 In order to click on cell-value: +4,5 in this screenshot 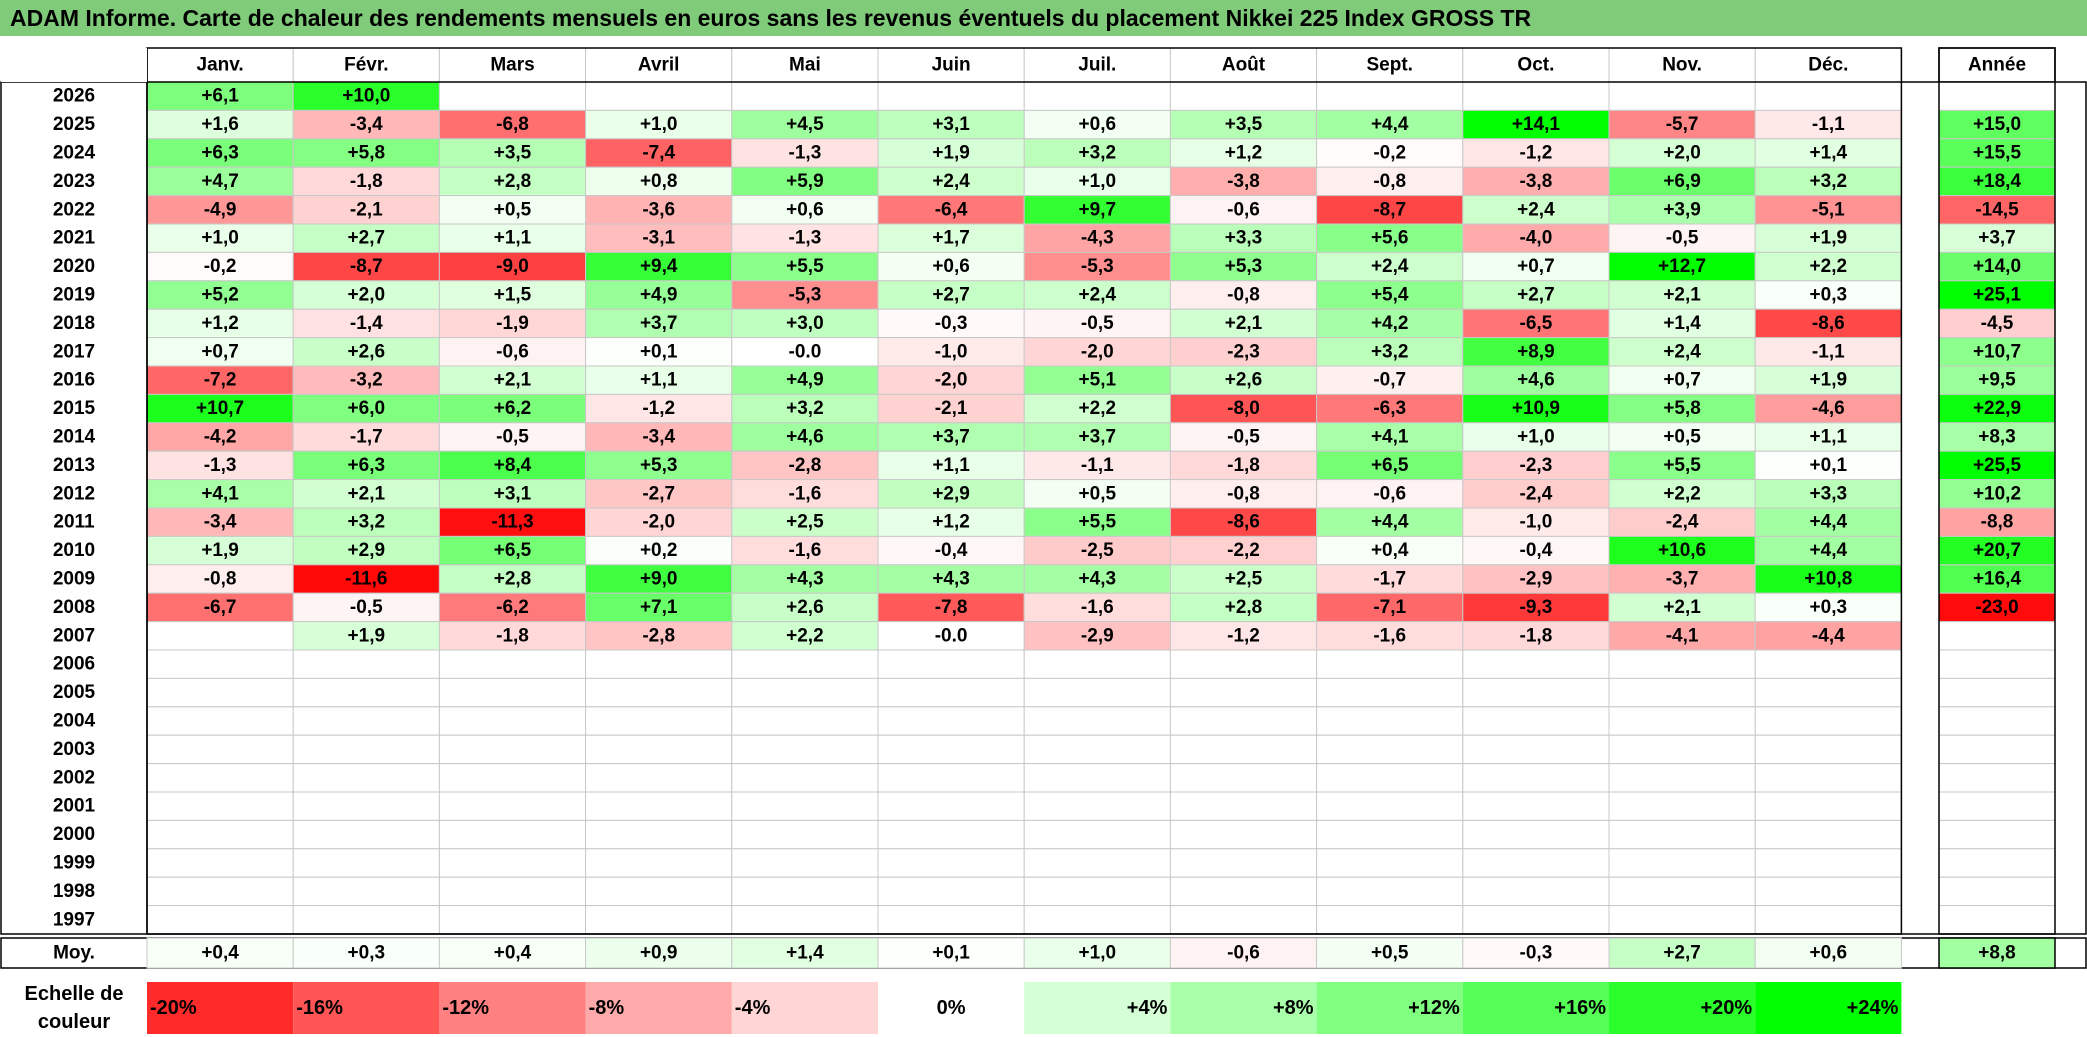, I will do `click(805, 124)`.